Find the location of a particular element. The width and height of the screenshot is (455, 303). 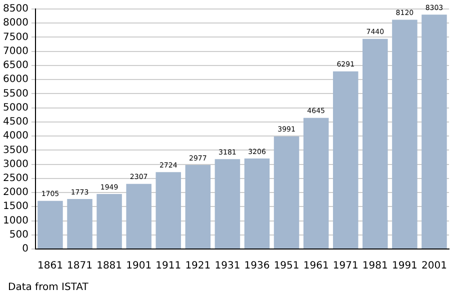

x-tick-label: 1951 is located at coordinates (287, 266).